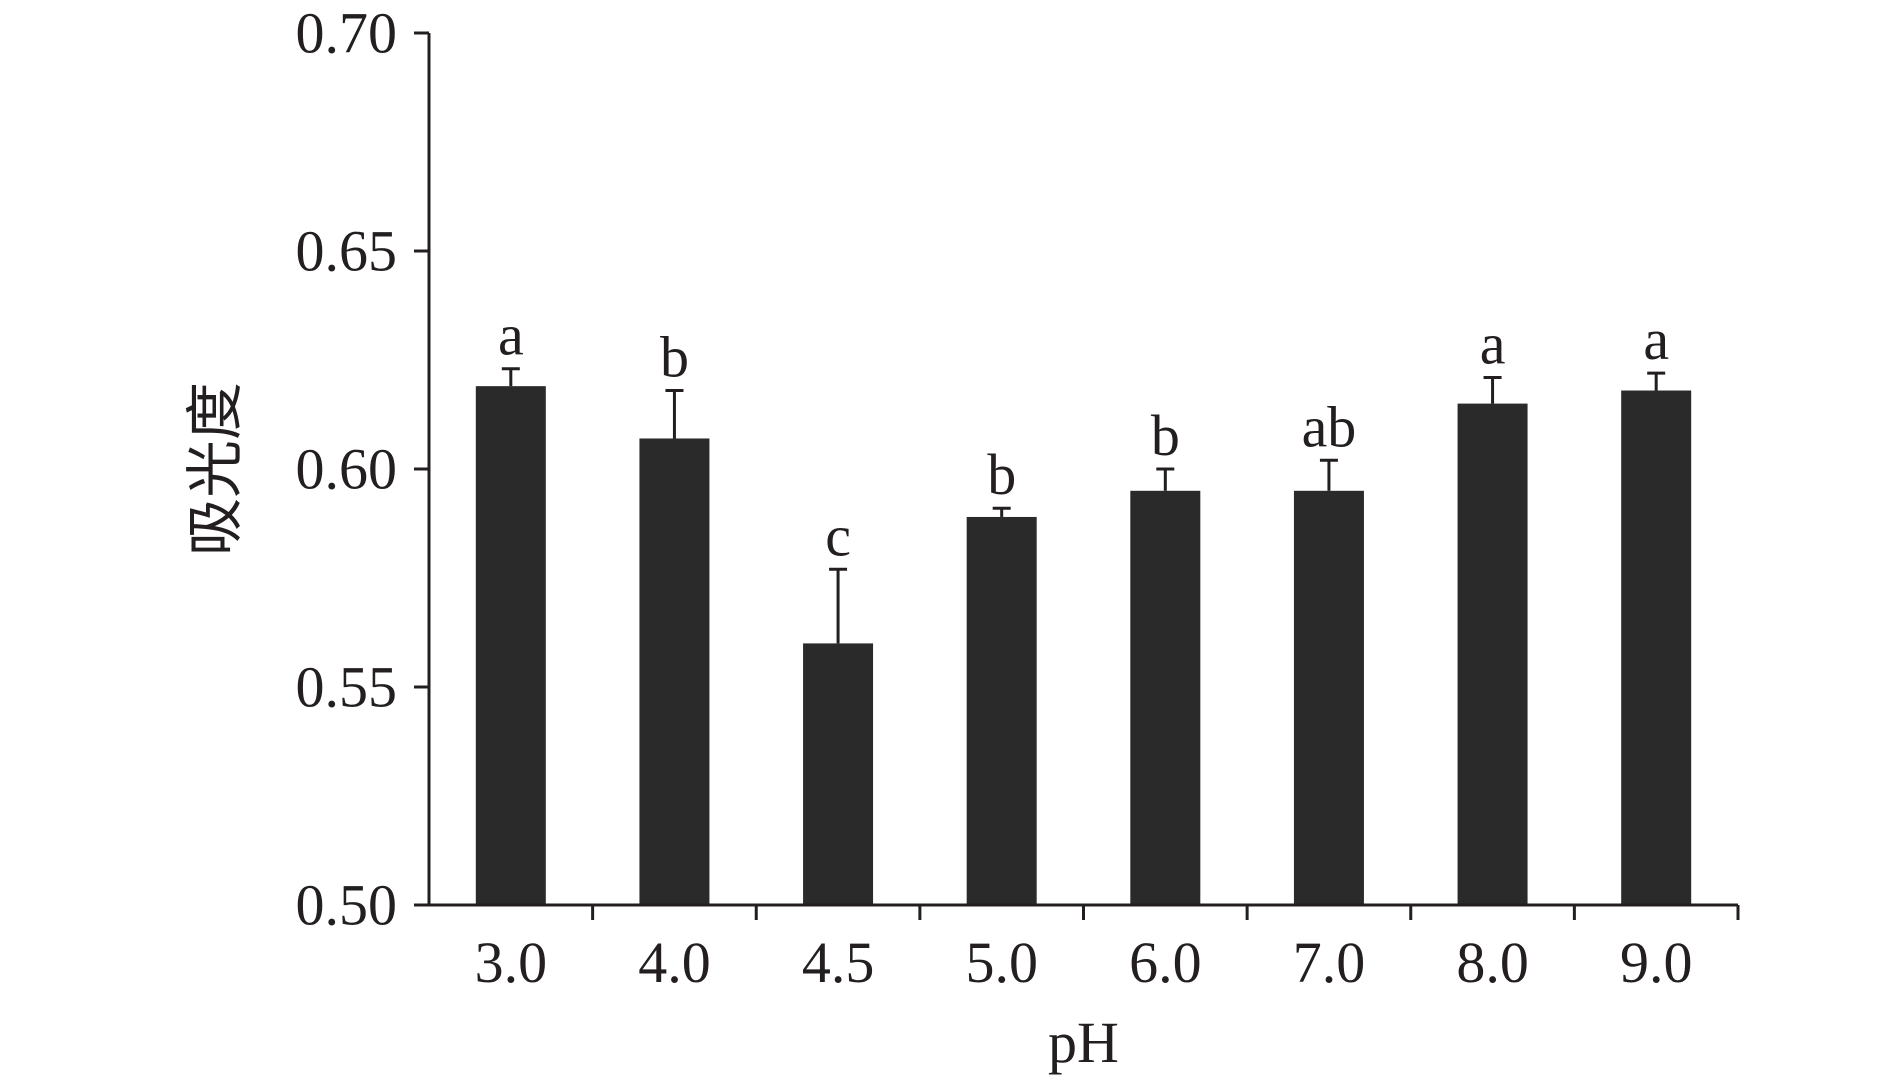 The height and width of the screenshot is (1076, 1890). I want to click on y-axis-ticks: 0.50 0.55 0.60 0.65 0.70, so click(362, 469).